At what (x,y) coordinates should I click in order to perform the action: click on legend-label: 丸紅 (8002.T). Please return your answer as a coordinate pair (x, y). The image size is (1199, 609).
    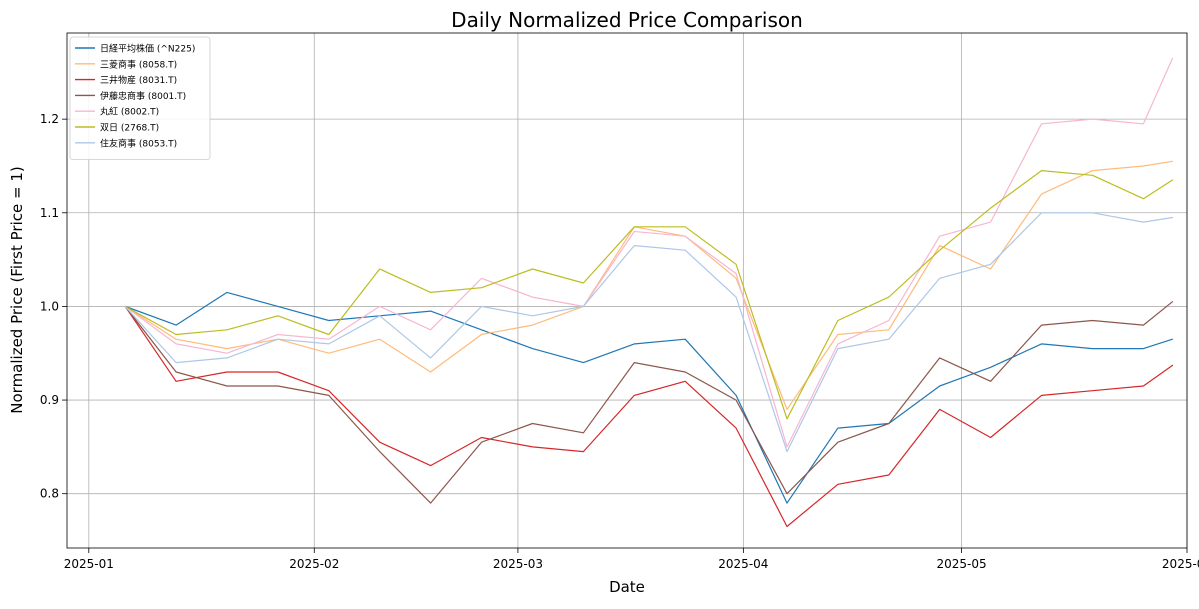
    Looking at the image, I should click on (129, 112).